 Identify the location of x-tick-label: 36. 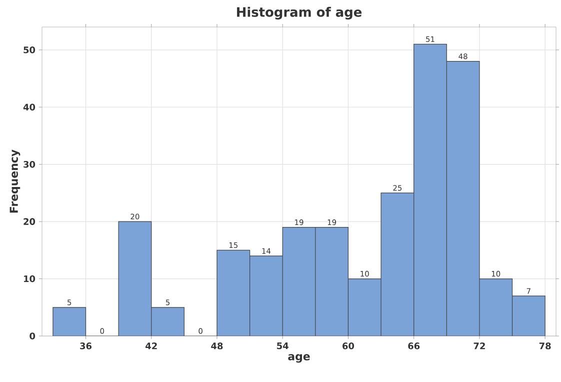
(86, 346).